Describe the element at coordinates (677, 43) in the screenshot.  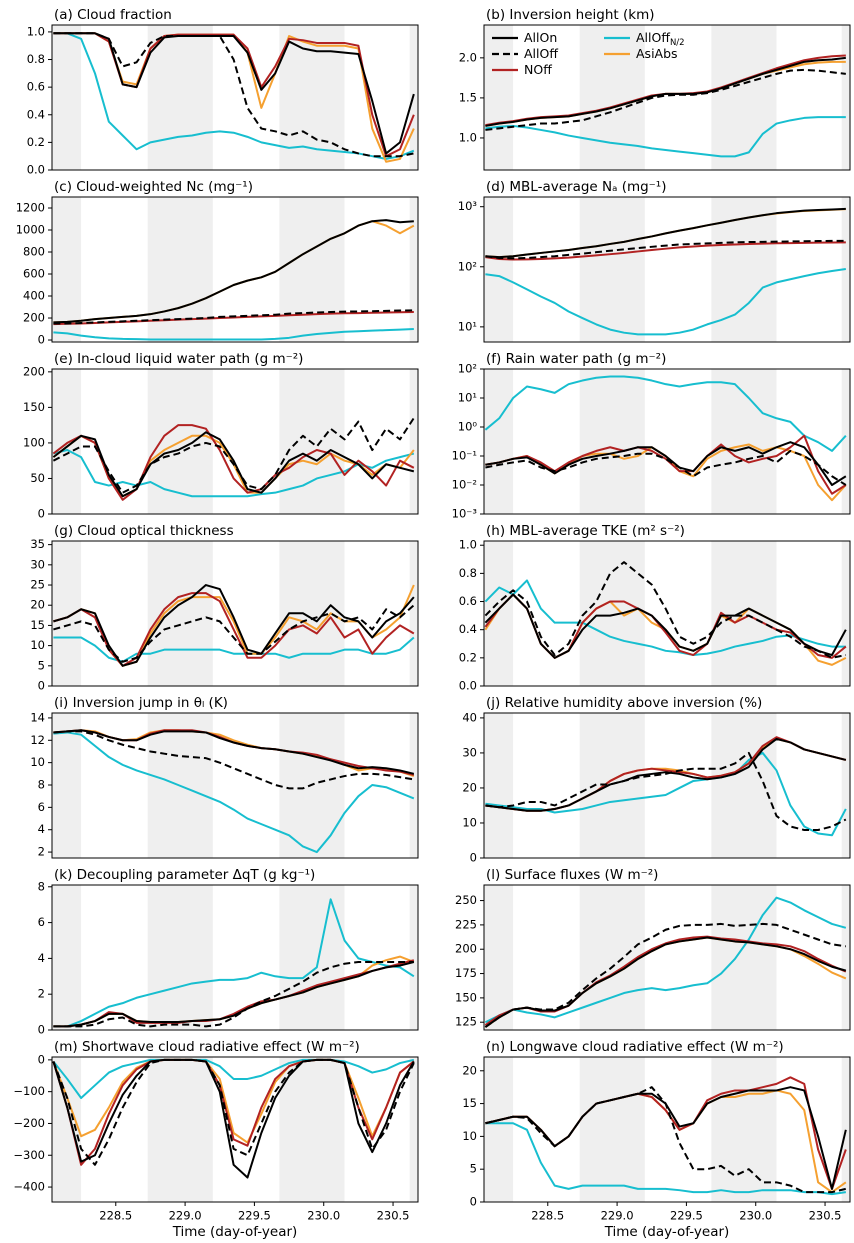
I see `legend-subscript: N/2` at that location.